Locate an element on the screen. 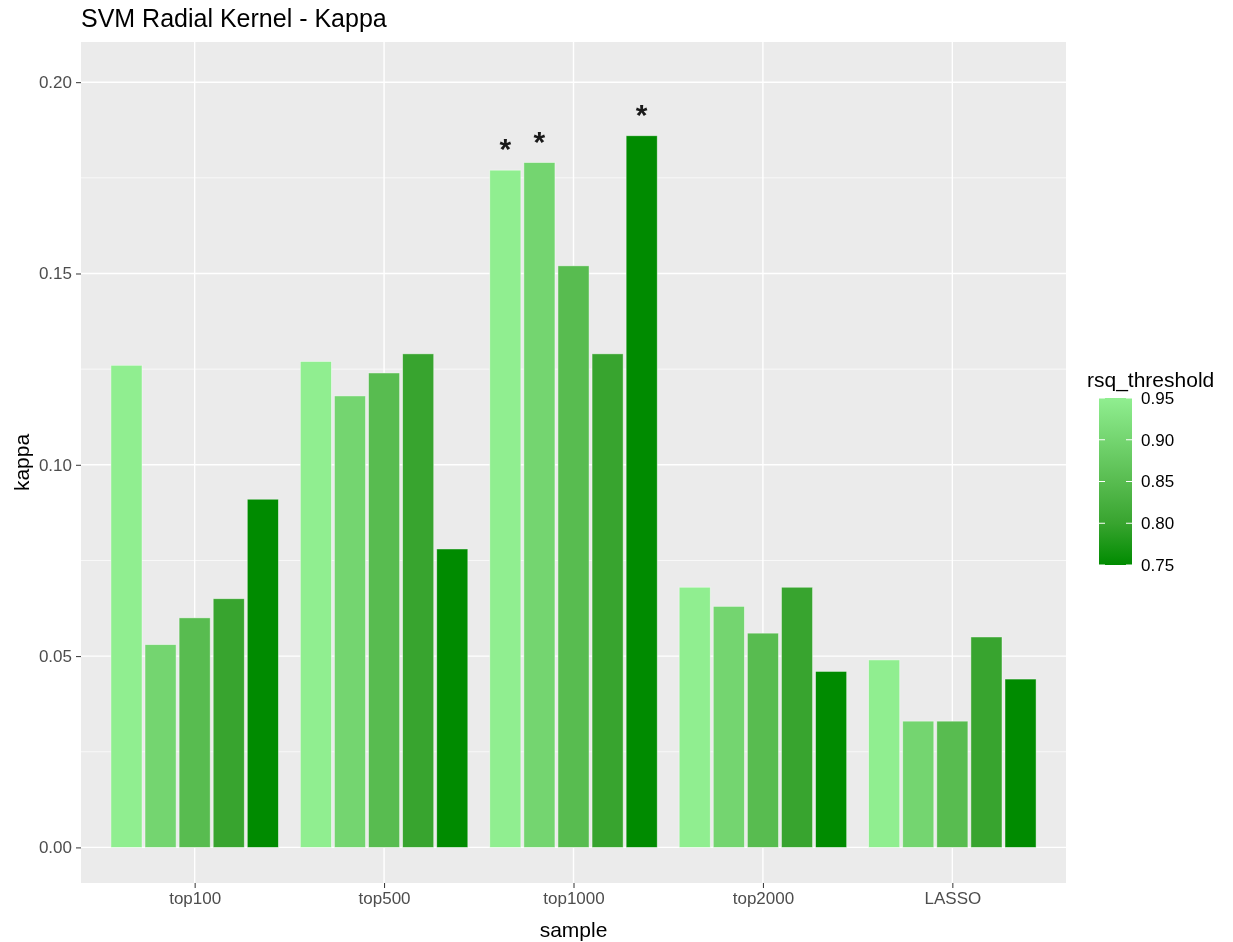 The image size is (1233, 942). y-tick-label: 0.05 is located at coordinates (55, 657).